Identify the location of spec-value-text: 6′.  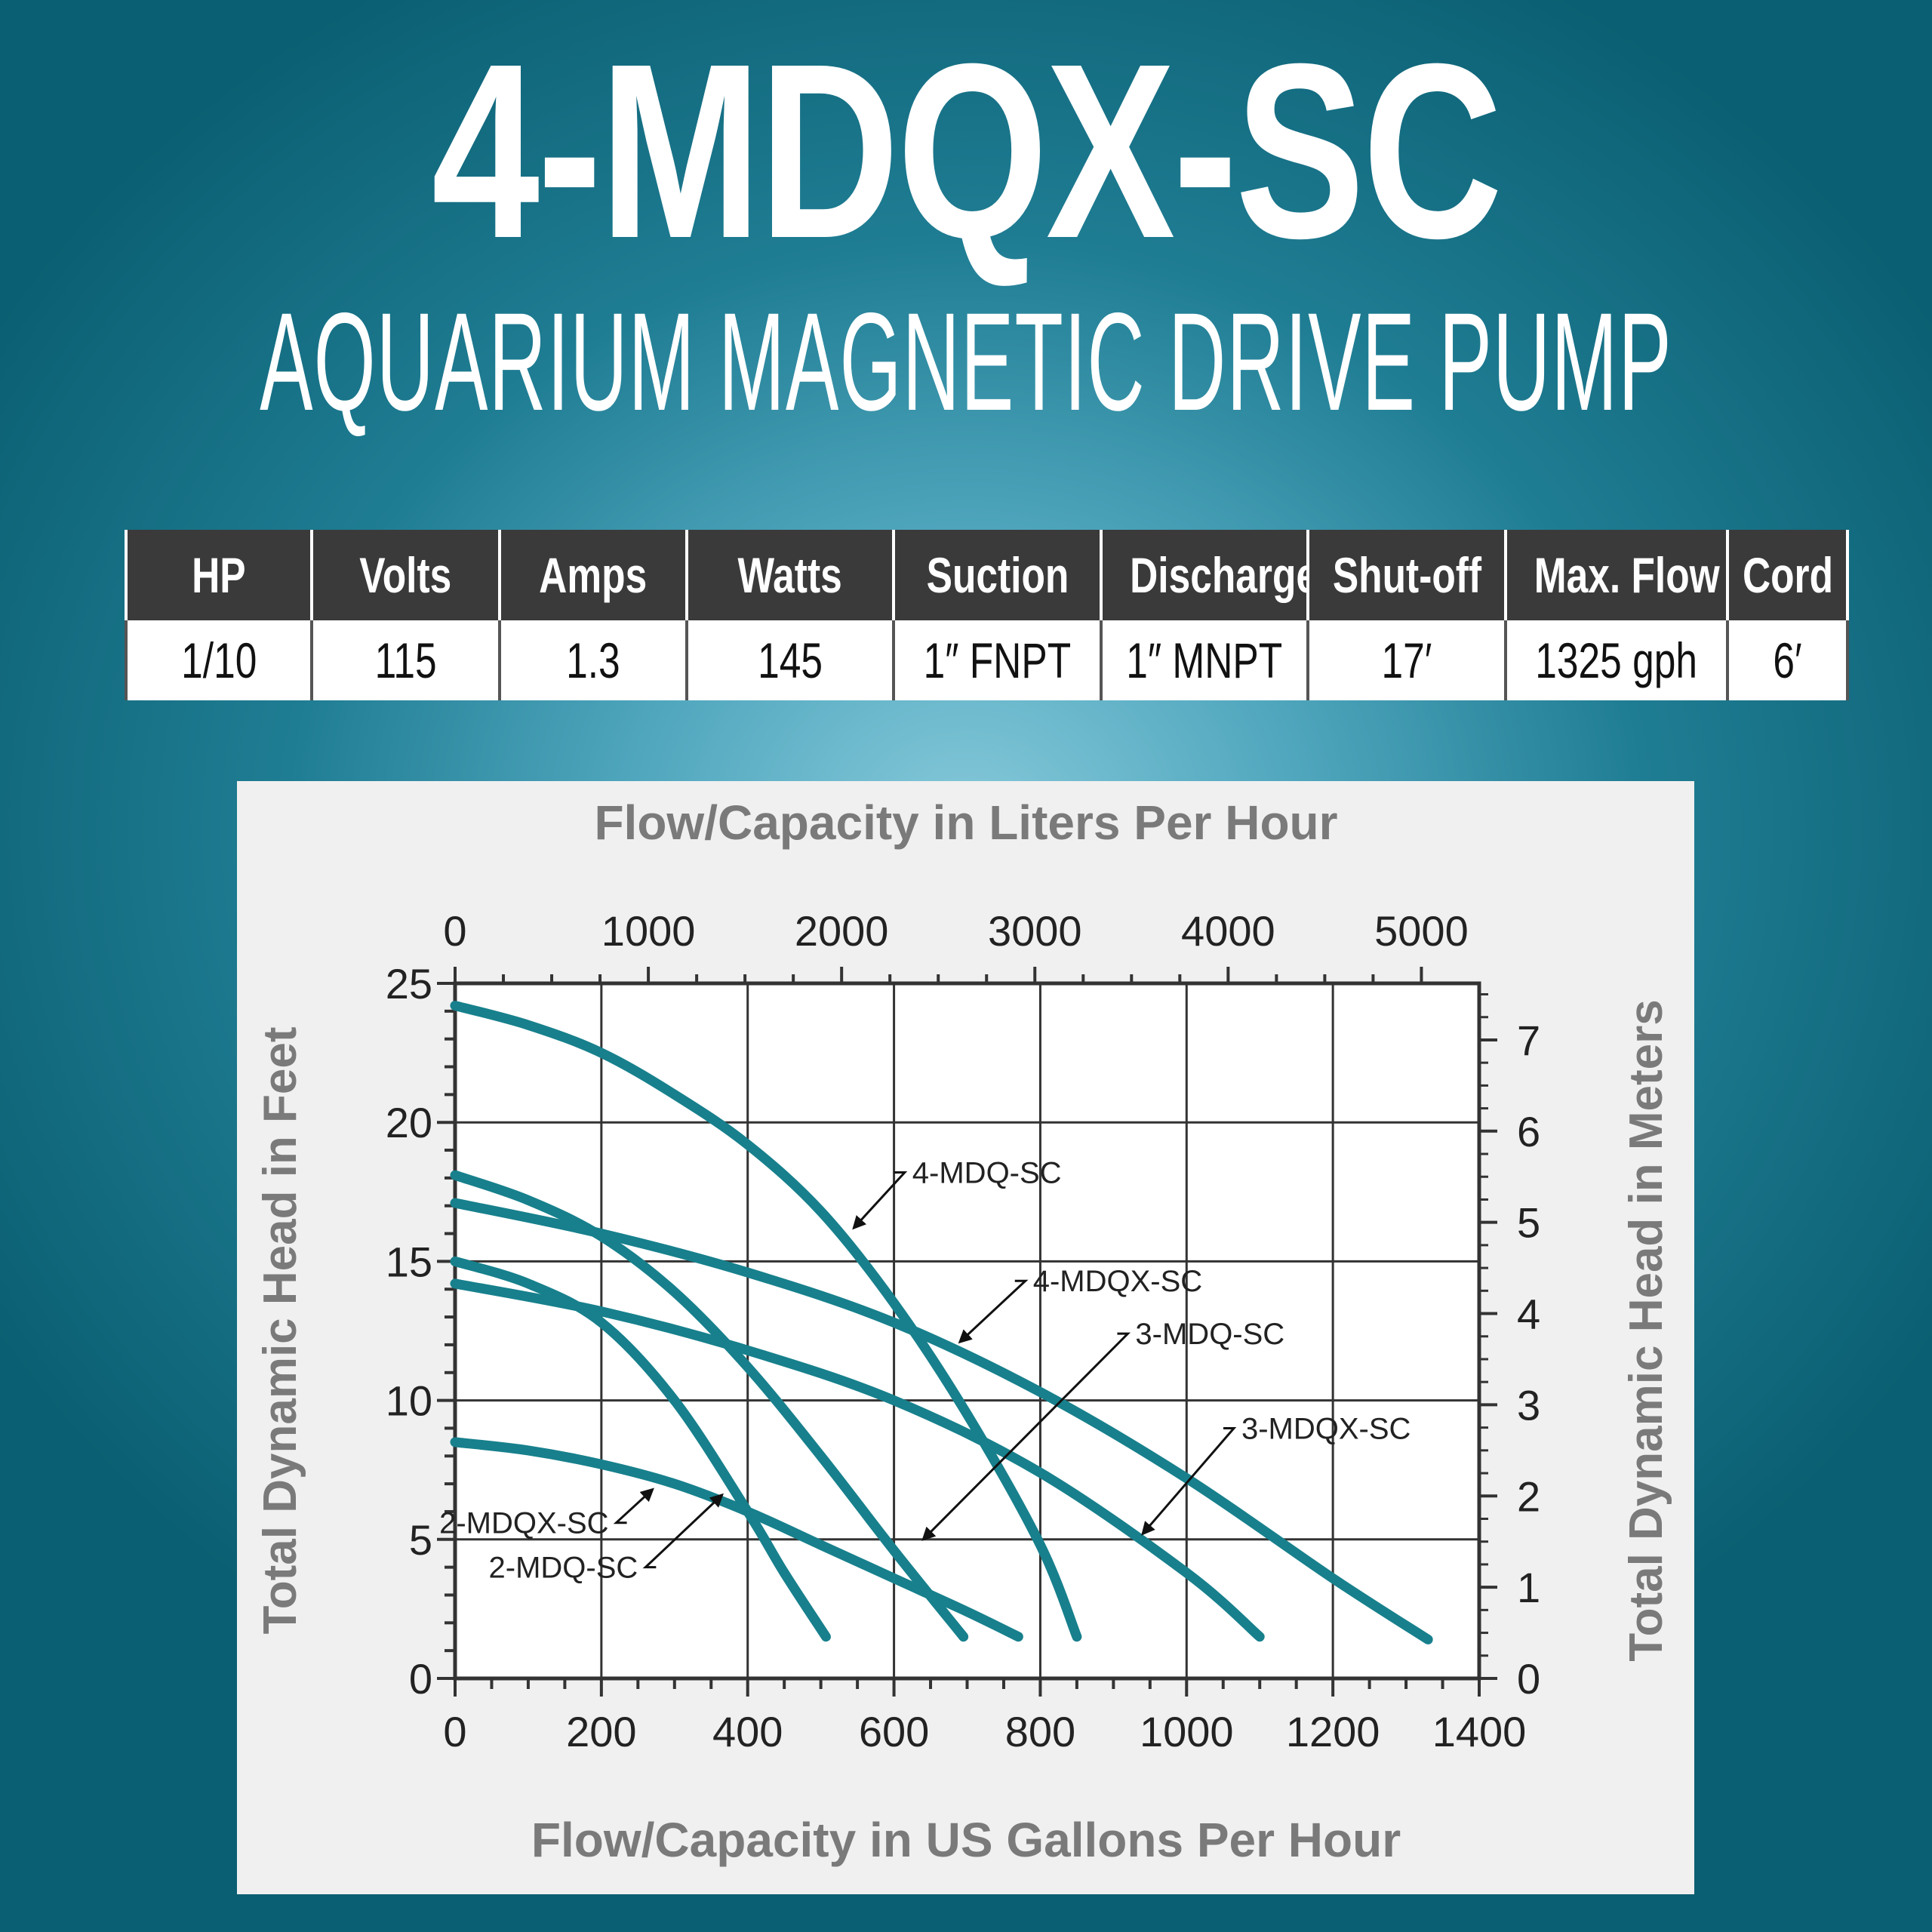
(1787, 660).